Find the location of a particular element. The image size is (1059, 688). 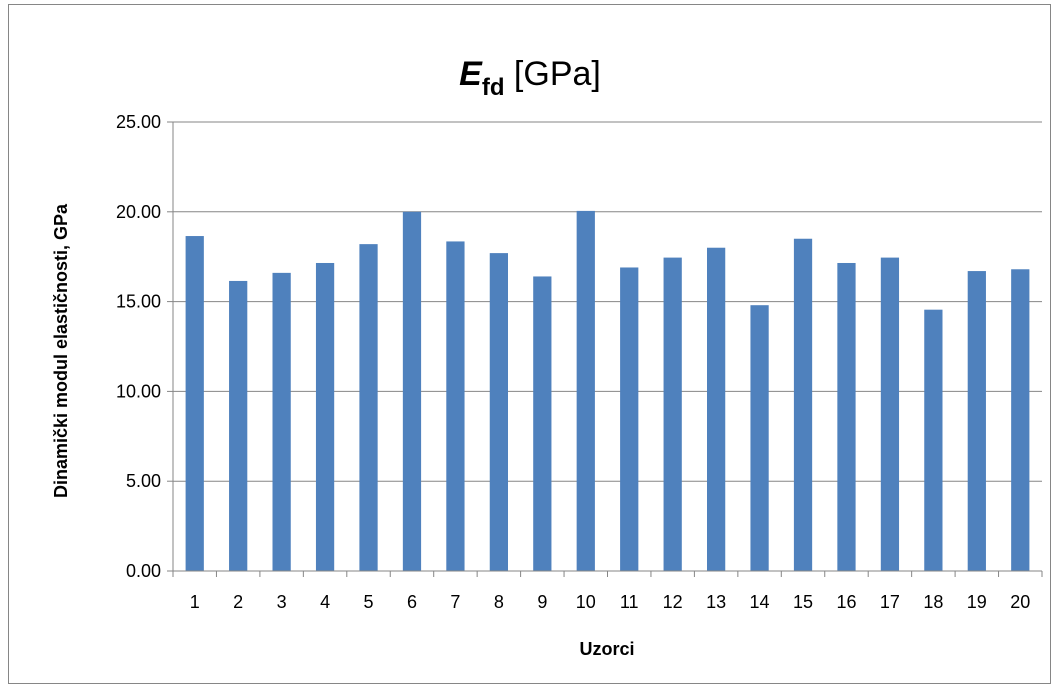

x-axis-title: Uzorci is located at coordinates (606, 649).